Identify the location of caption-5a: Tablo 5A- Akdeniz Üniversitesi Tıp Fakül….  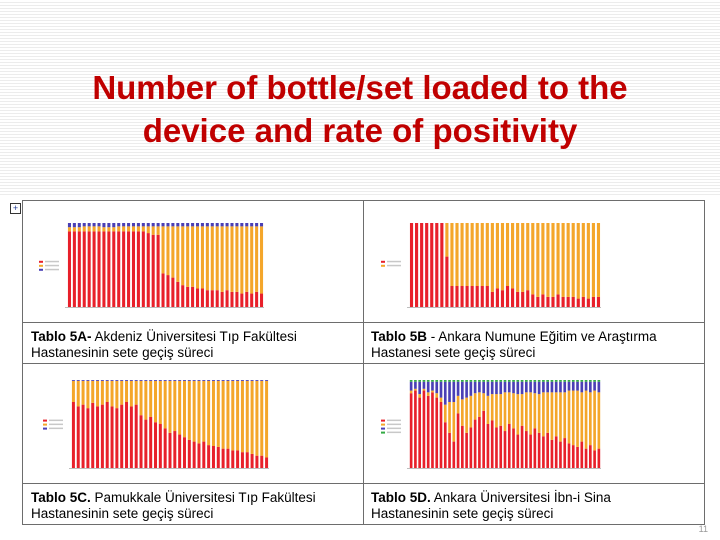
(164, 345).